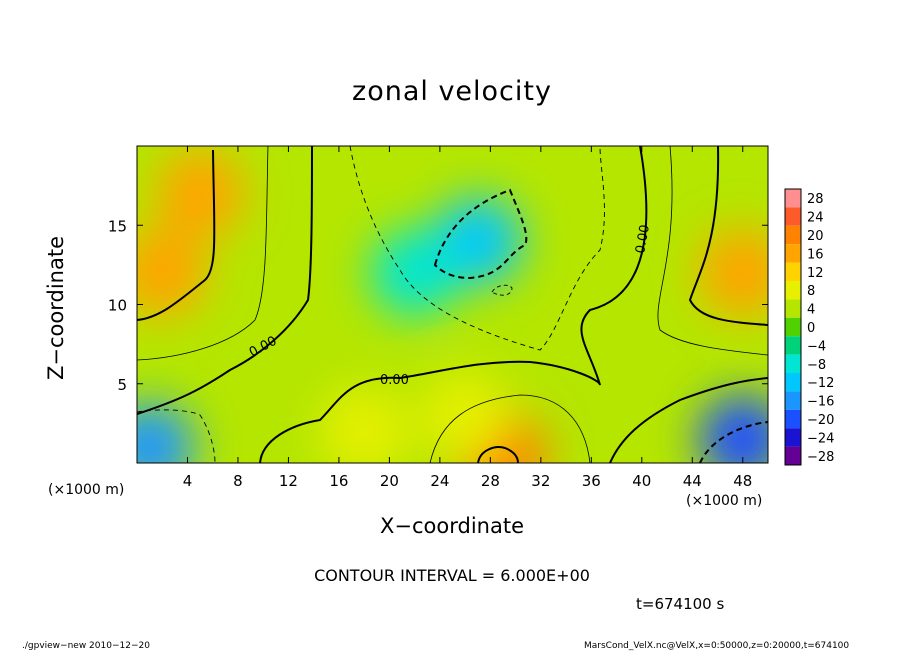  I want to click on zero-contour-right, so click(728, 236).